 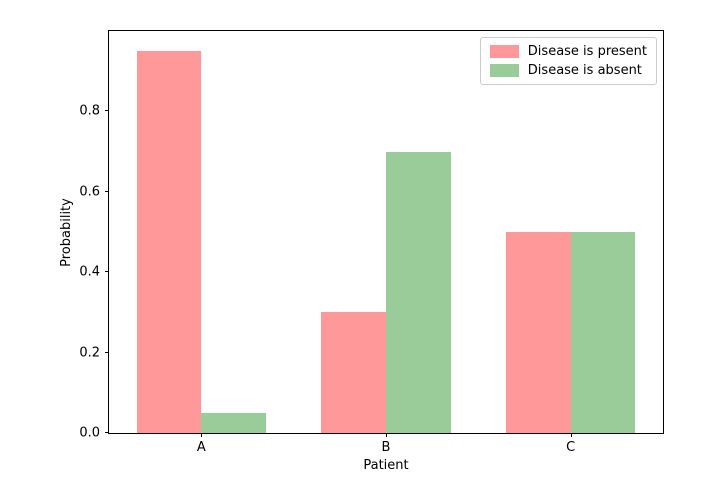 I want to click on y-tick-label-0.6: 0.6, so click(x=89, y=192).